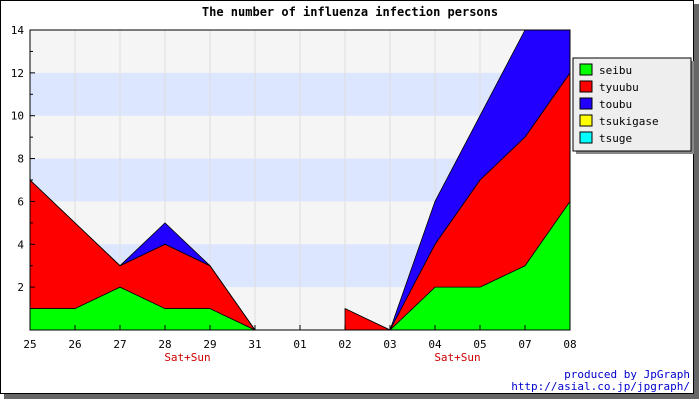 The width and height of the screenshot is (700, 405). I want to click on legend-label-seibu: seibu, so click(615, 70).